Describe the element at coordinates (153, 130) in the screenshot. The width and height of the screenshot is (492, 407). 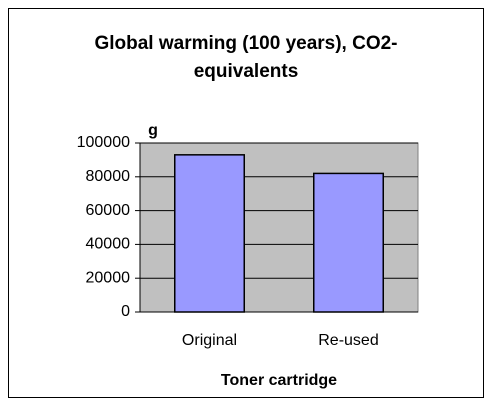
I see `y-axis-label: g` at that location.